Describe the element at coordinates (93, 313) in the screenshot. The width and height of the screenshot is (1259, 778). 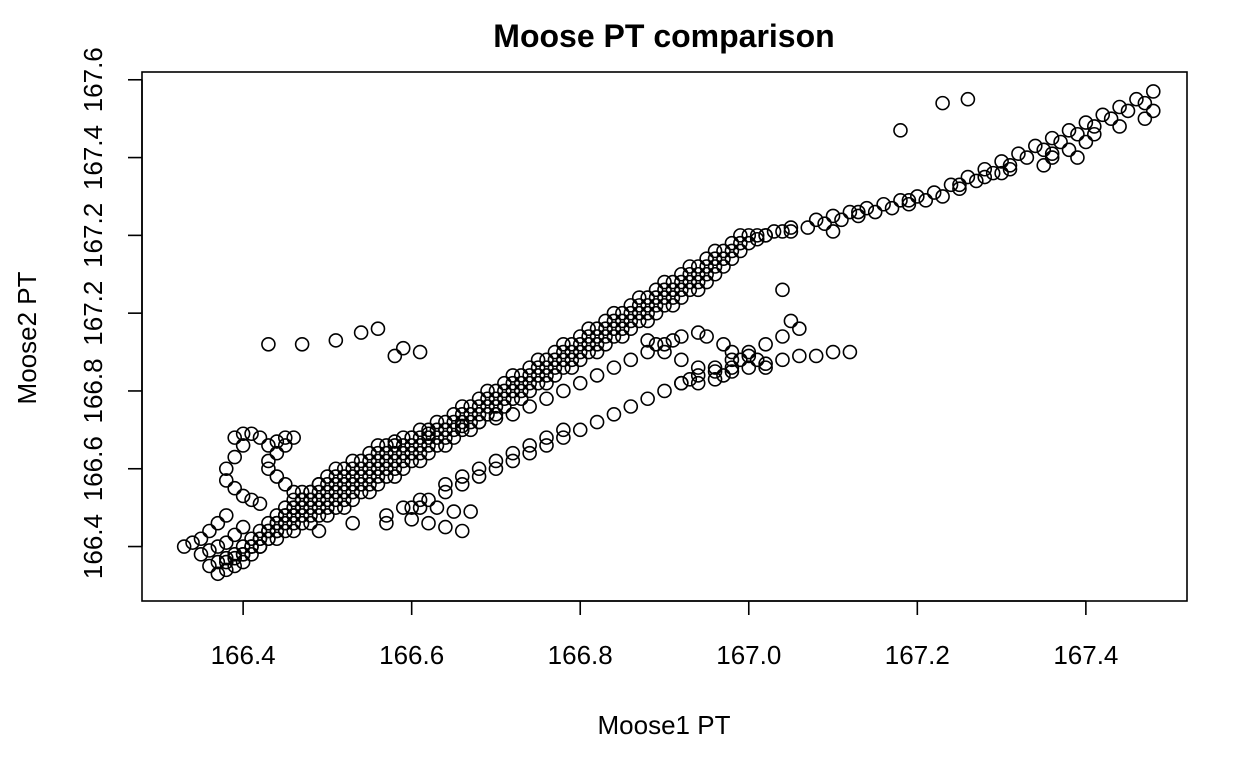
I see `y-tick-label: 167.2` at that location.